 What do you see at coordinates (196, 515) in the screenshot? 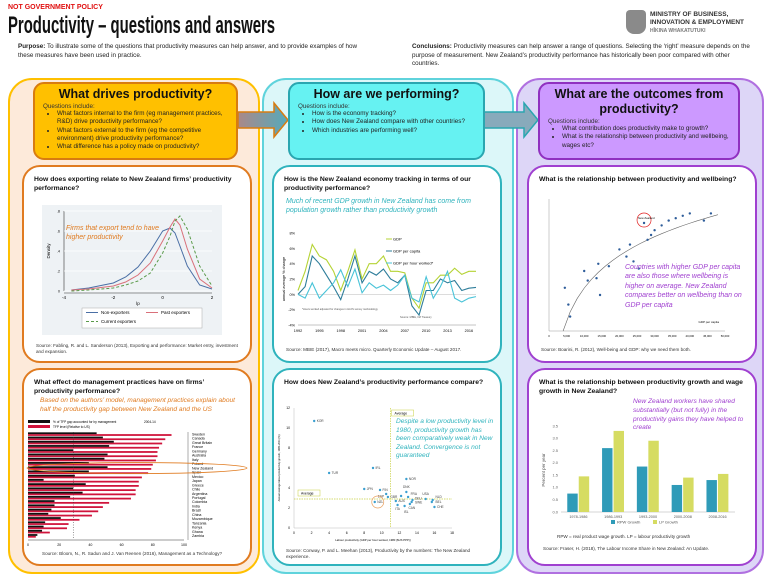
I see `category-label: China` at bounding box center [196, 515].